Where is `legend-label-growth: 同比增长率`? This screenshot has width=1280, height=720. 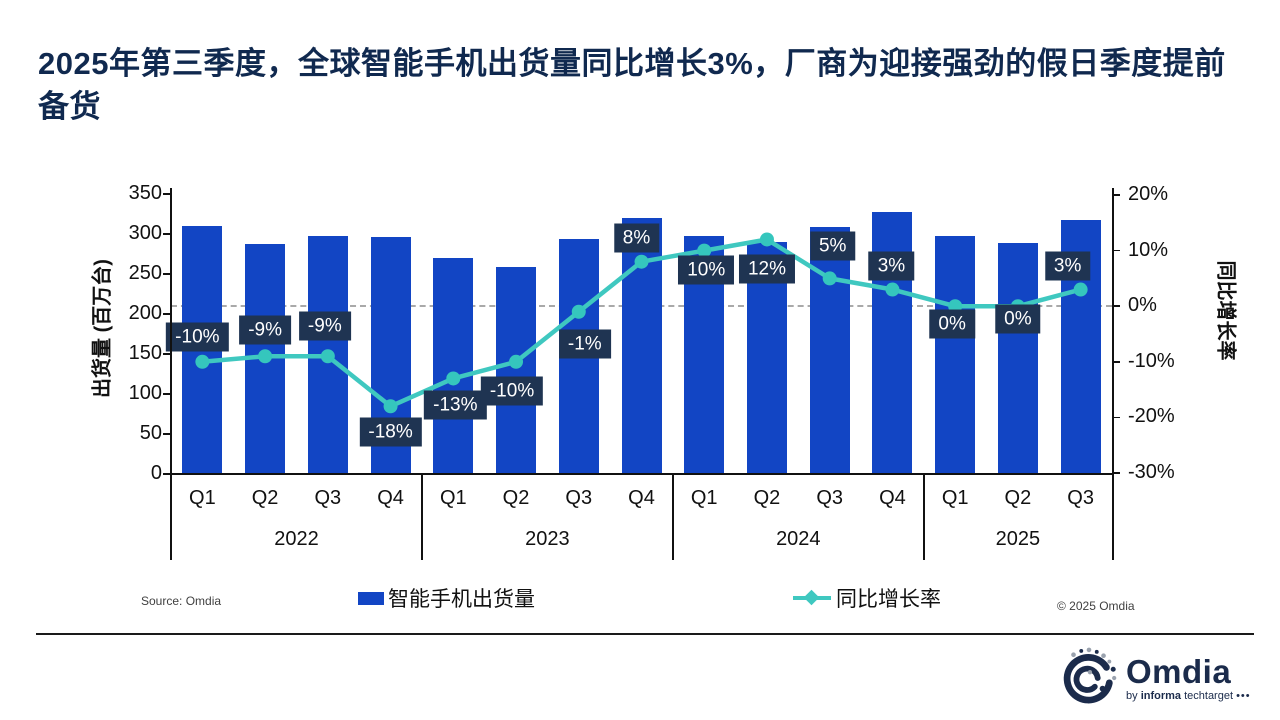
legend-label-growth: 同比增长率 is located at coordinates (888, 599).